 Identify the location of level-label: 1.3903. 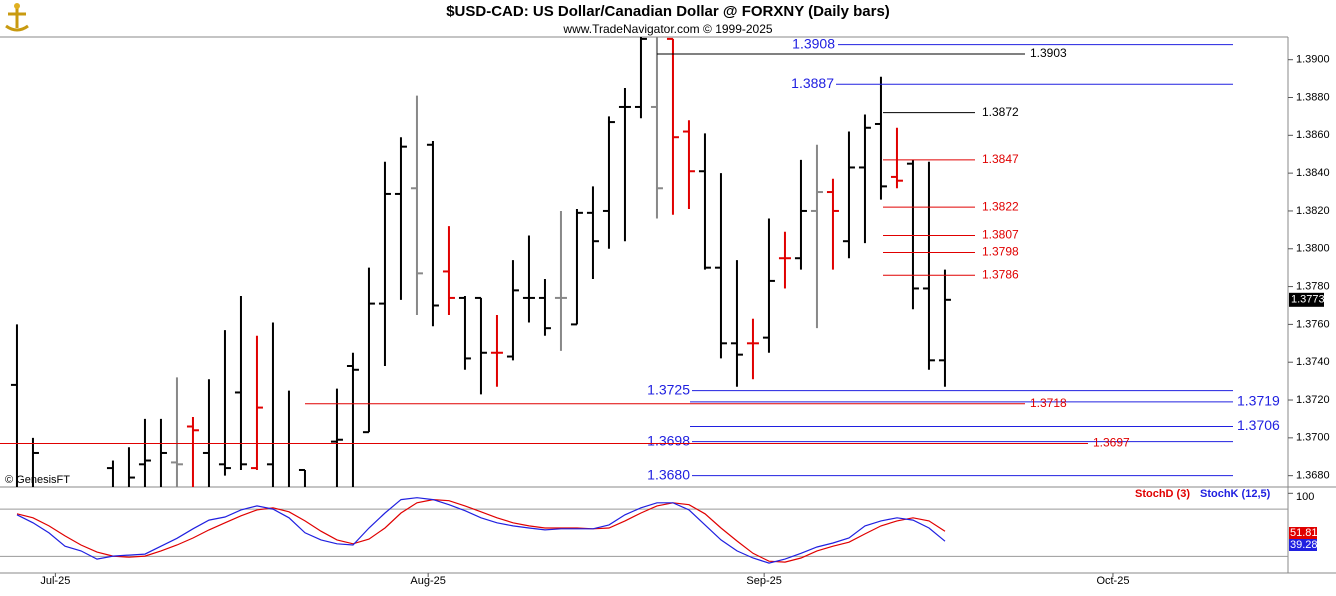
(1048, 53).